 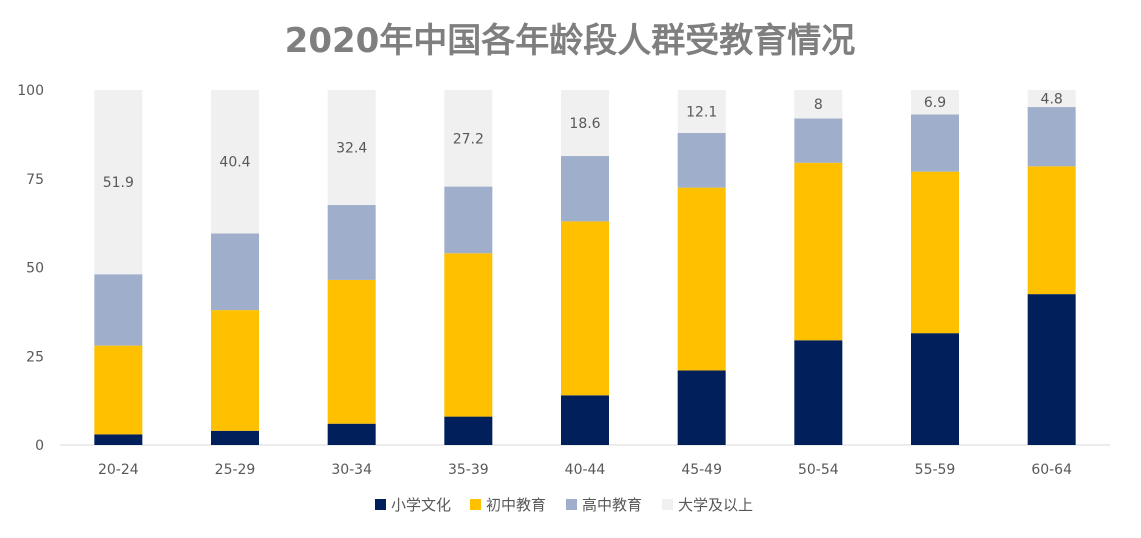 What do you see at coordinates (30, 91) in the screenshot?
I see `y-tick-label: 100` at bounding box center [30, 91].